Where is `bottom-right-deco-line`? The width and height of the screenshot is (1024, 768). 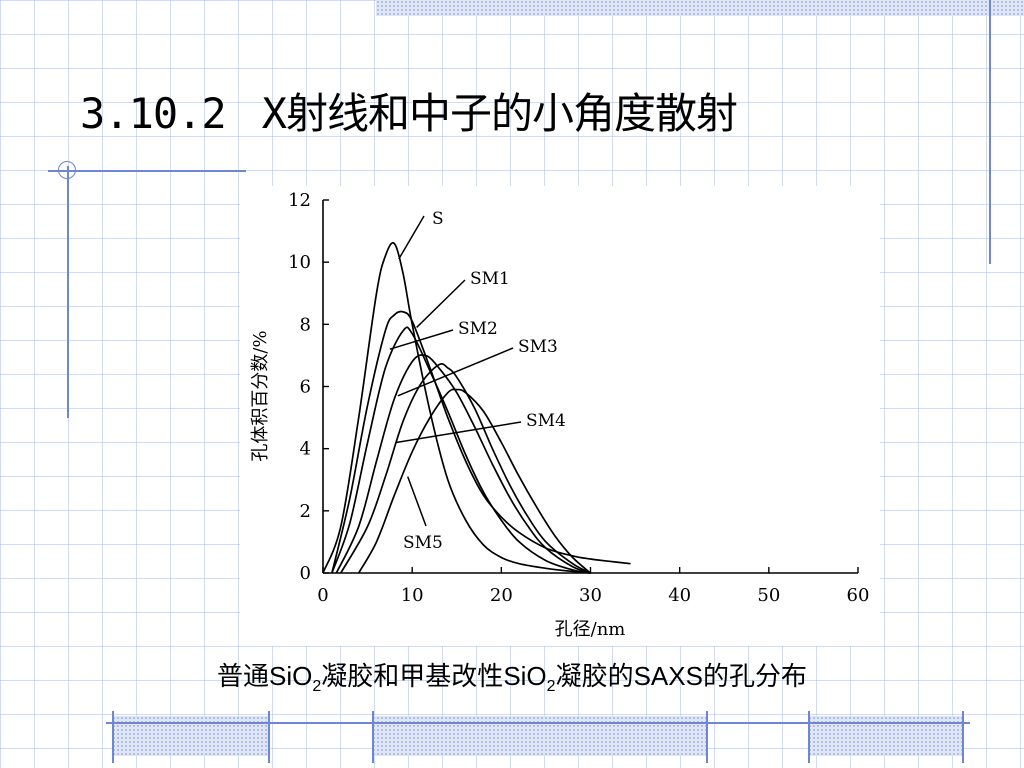
bottom-right-deco-line is located at coordinates (809, 737).